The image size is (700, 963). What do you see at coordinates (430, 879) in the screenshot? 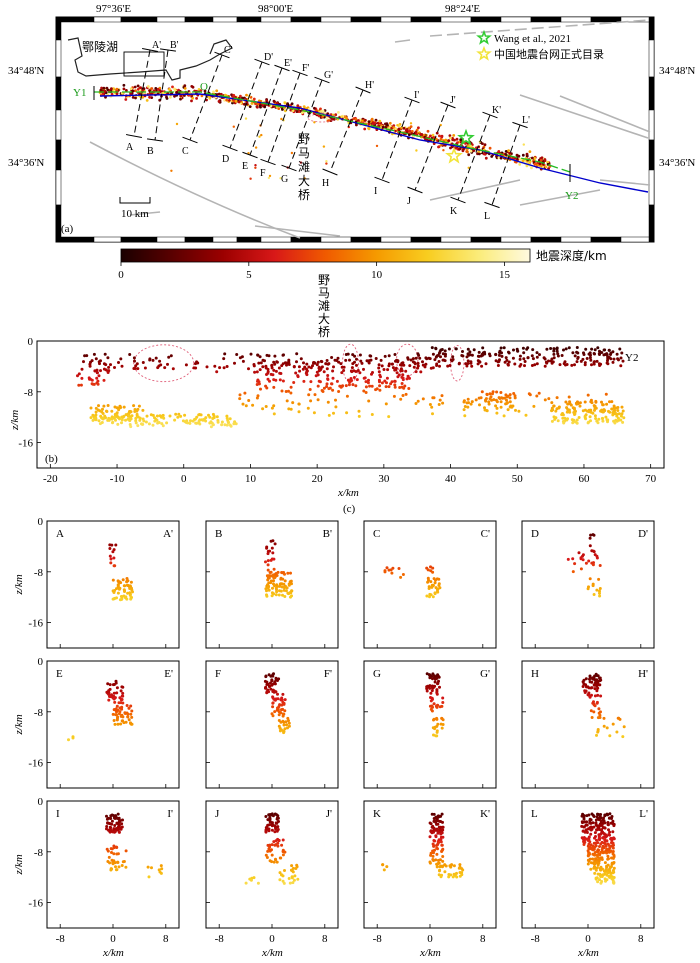
I see `profile-panel: -8 0 8K K'x/km` at bounding box center [430, 879].